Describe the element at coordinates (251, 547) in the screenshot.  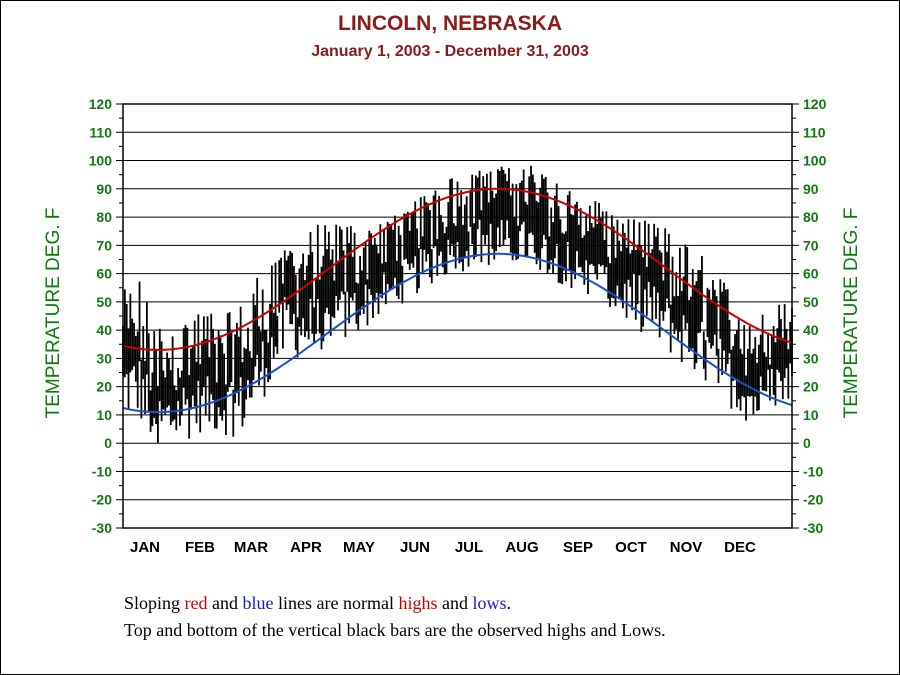
I see `x-tick-label: MAR` at that location.